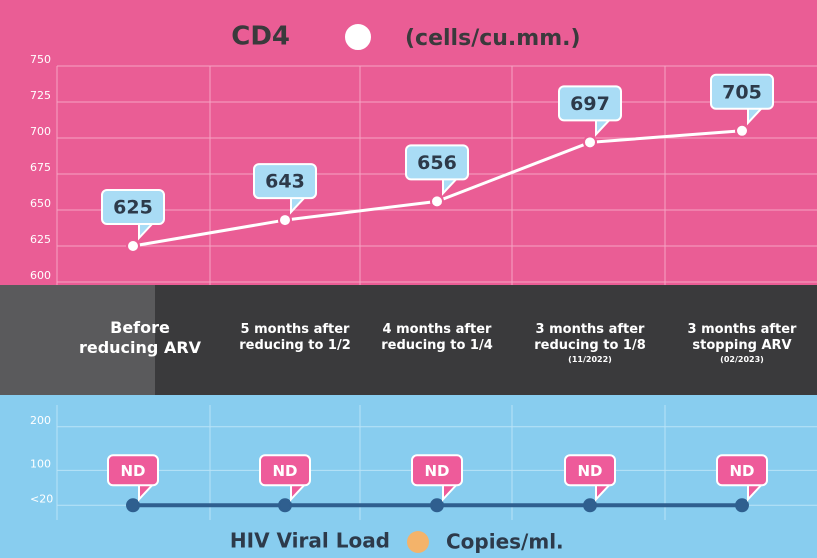 The width and height of the screenshot is (817, 558). Describe the element at coordinates (493, 38) in the screenshot. I see `chart-subtitle: (cells/cu.mm.)` at that location.